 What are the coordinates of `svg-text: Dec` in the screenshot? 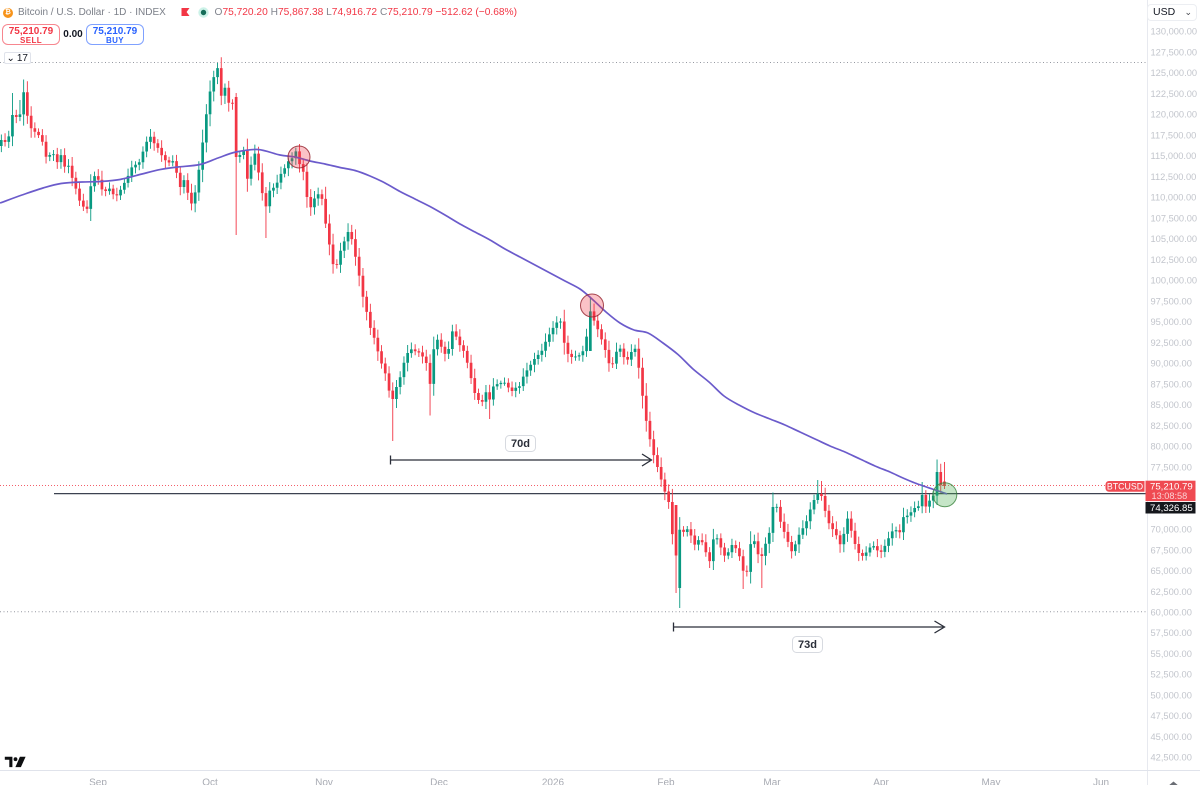 It's located at (439, 781).